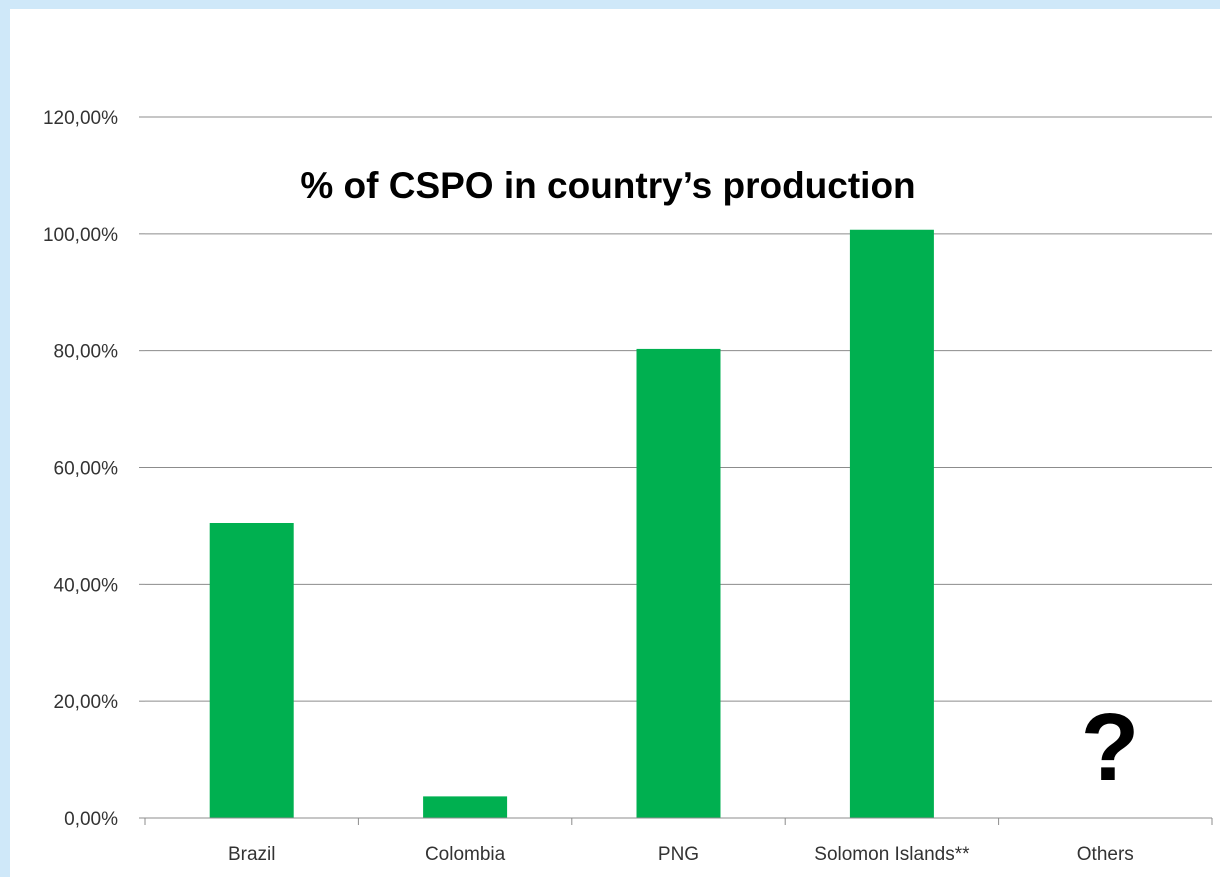 This screenshot has width=1220, height=877. Describe the element at coordinates (678, 583) in the screenshot. I see `bar-png` at that location.